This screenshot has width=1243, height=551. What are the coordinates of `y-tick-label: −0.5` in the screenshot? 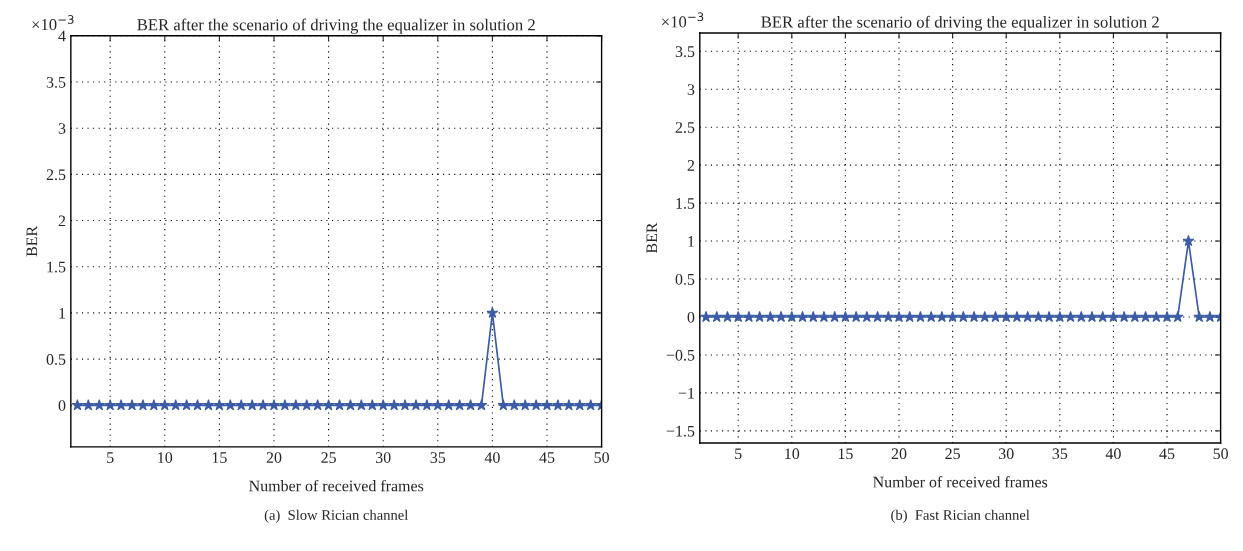 It's located at (680, 355).